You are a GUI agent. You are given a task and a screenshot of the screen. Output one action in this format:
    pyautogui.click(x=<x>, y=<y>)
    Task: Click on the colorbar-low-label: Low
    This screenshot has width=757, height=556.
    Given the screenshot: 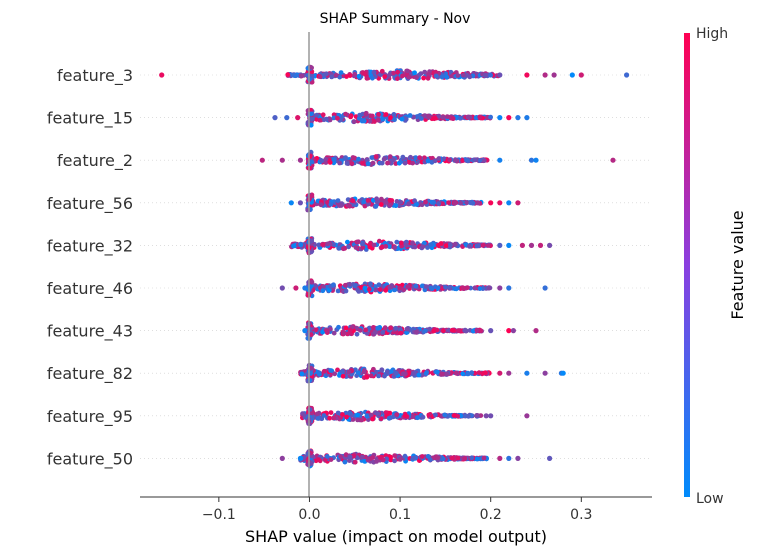 What is the action you would take?
    pyautogui.click(x=710, y=499)
    